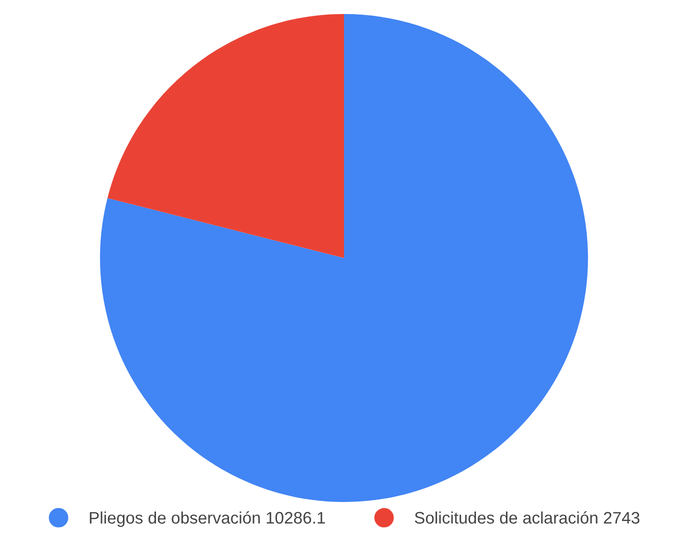  What do you see at coordinates (207, 519) in the screenshot?
I see `legend-label: Pliegos de observación 10286.1` at bounding box center [207, 519].